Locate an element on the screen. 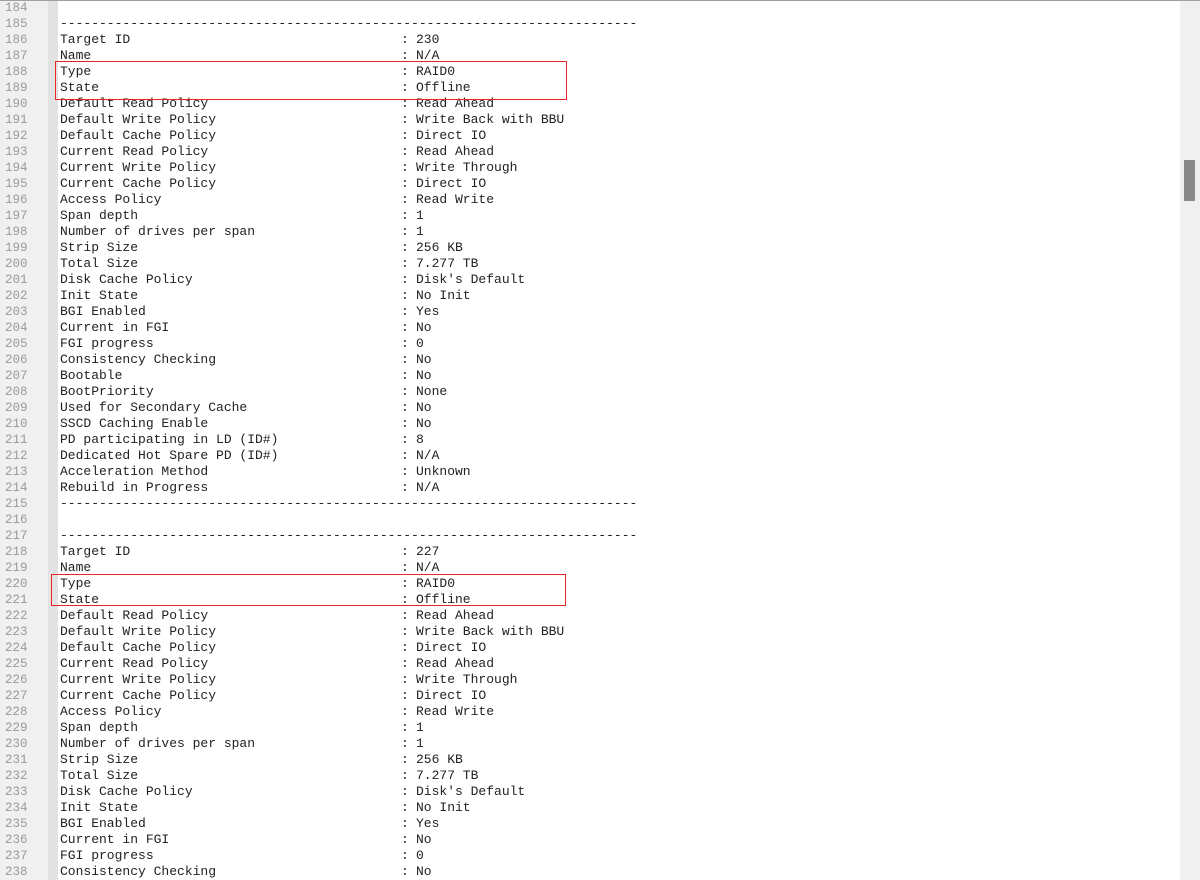 Image resolution: width=1200 pixels, height=880 pixels. editor-line: 221 State: Offline is located at coordinates (590, 600).